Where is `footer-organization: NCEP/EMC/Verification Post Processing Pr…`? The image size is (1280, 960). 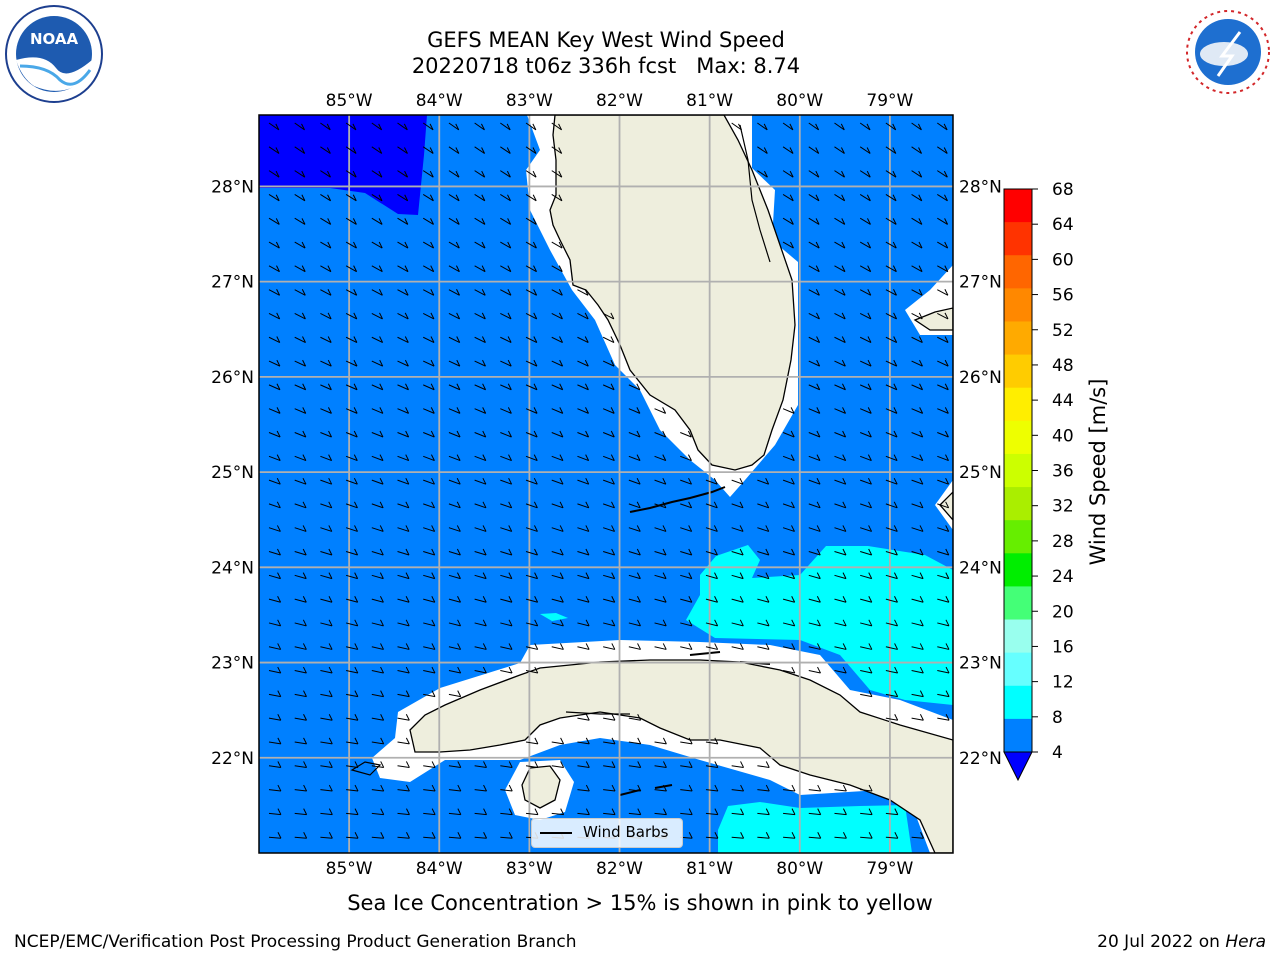 footer-organization: NCEP/EMC/Verification Post Processing Pr… is located at coordinates (295, 942).